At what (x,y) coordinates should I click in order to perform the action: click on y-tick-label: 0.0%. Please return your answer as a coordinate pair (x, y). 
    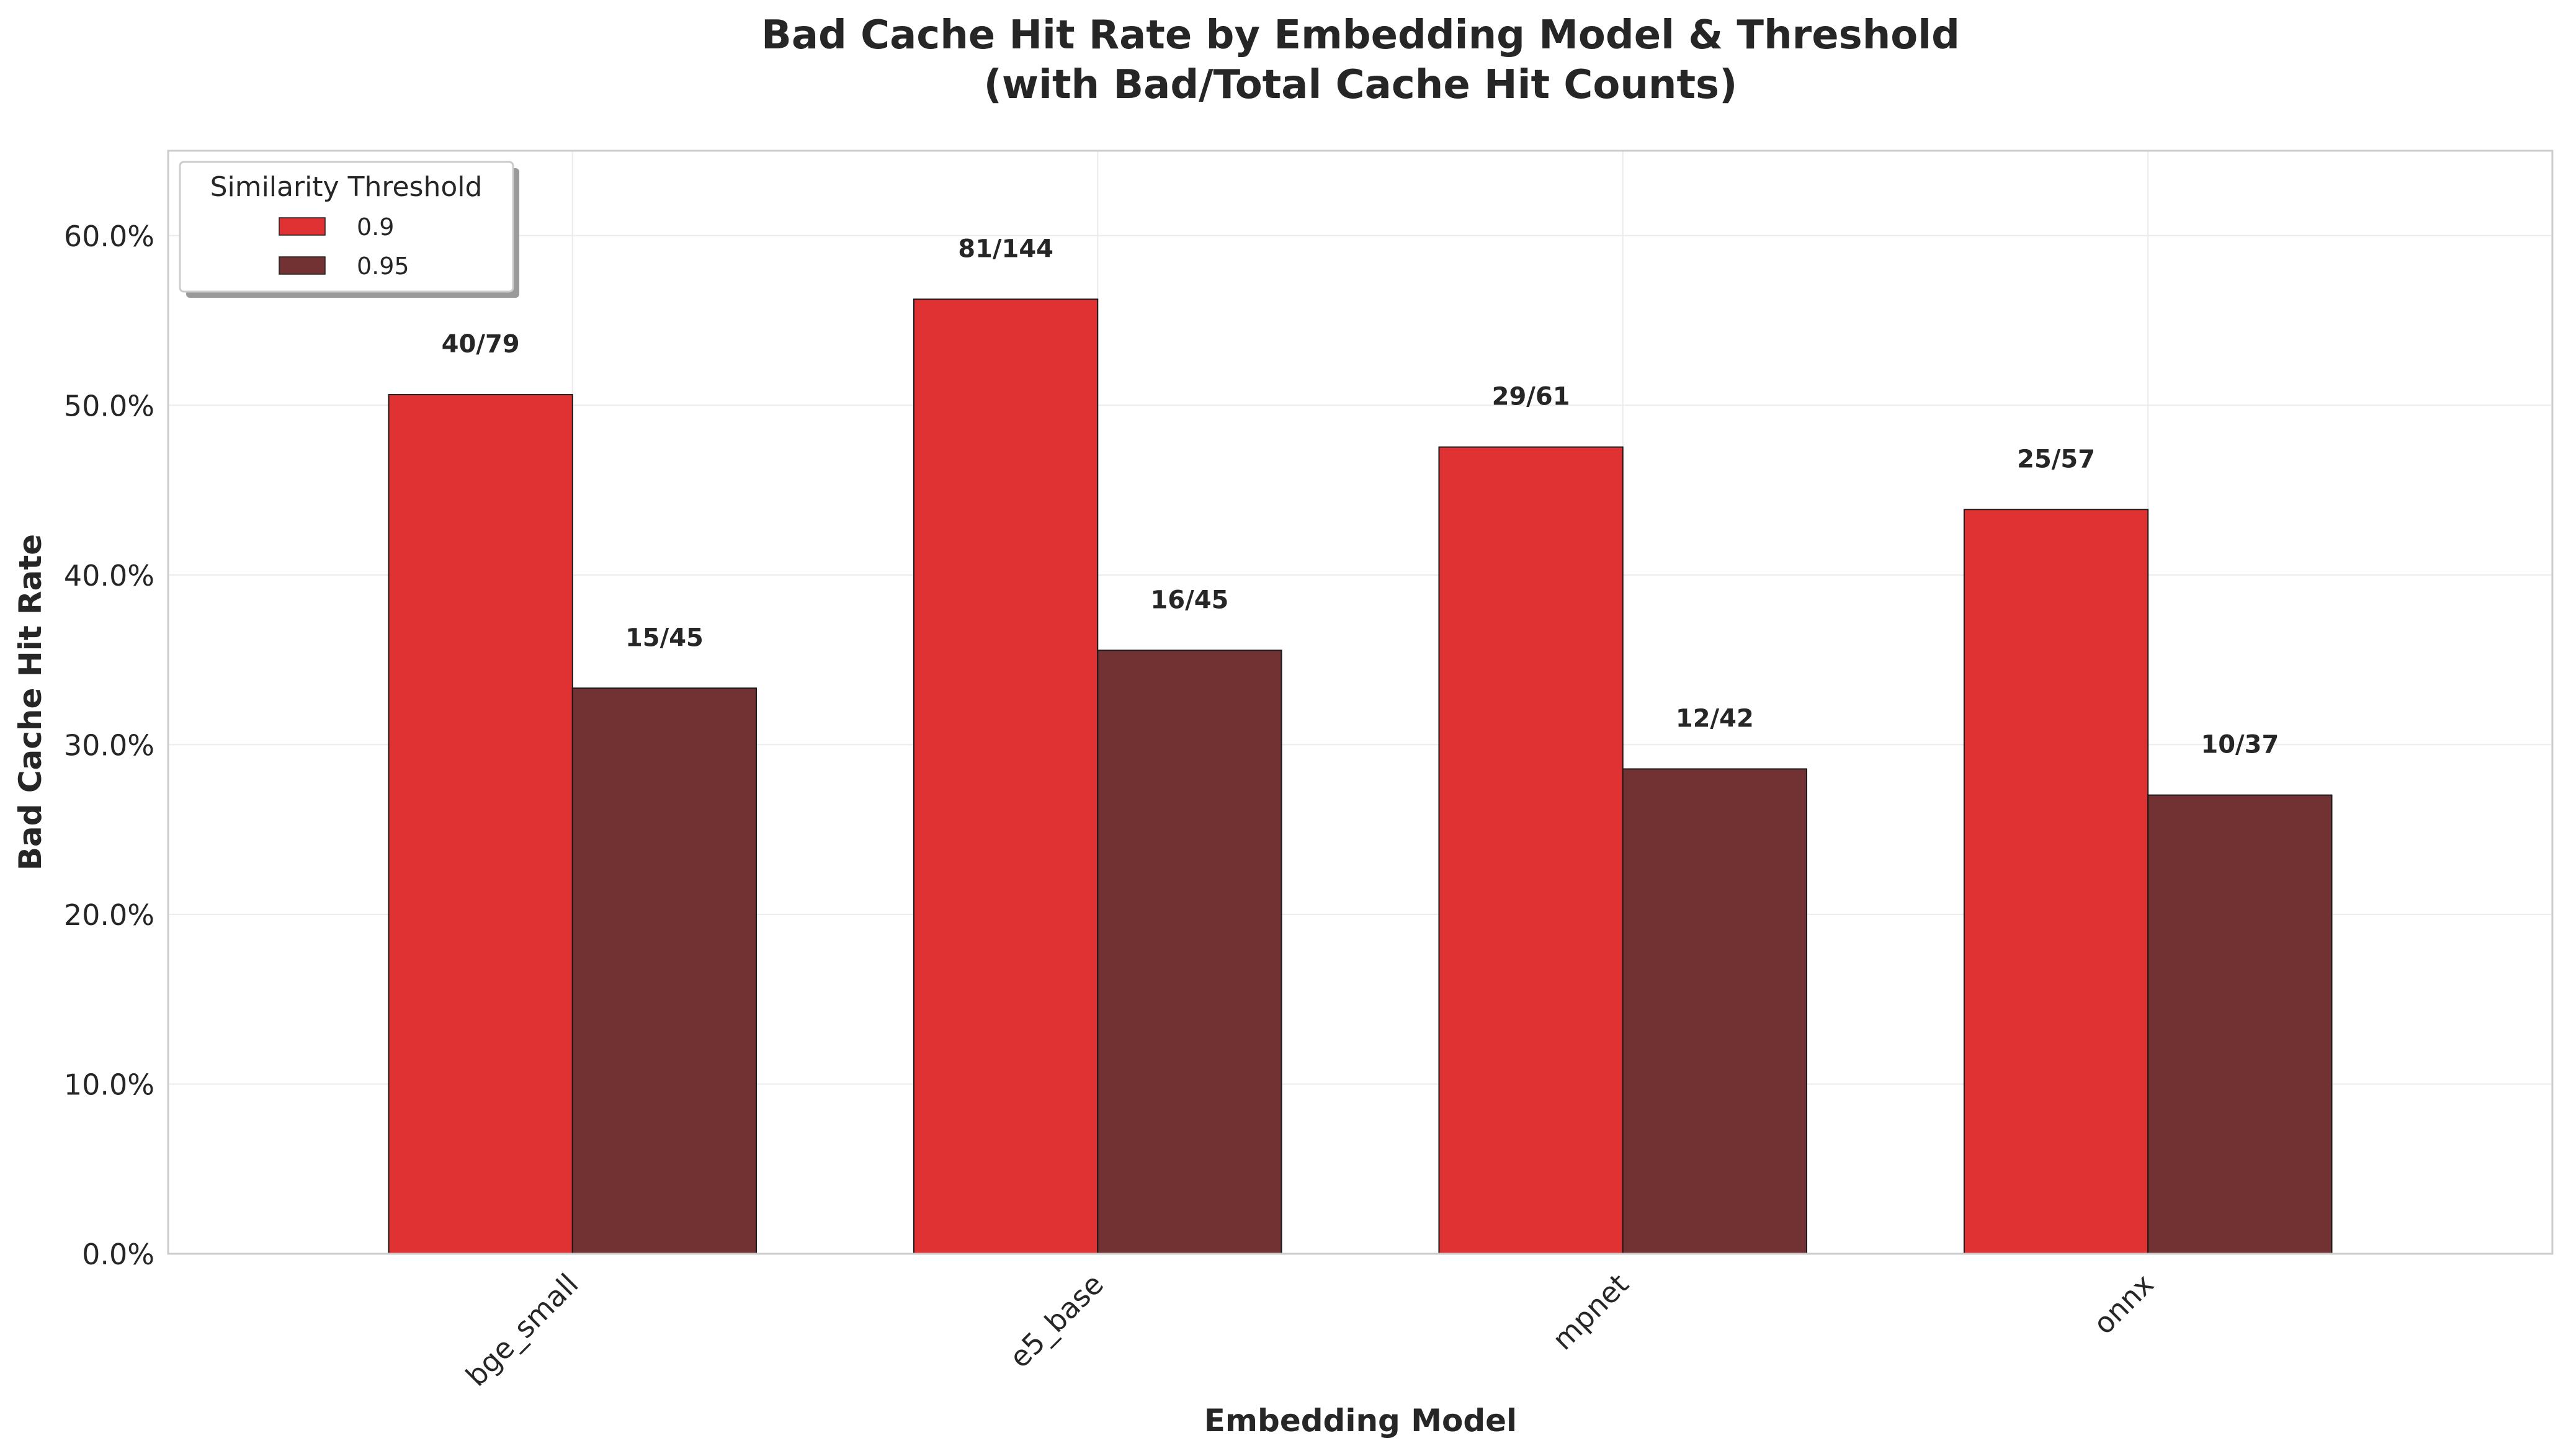
    Looking at the image, I should click on (118, 1254).